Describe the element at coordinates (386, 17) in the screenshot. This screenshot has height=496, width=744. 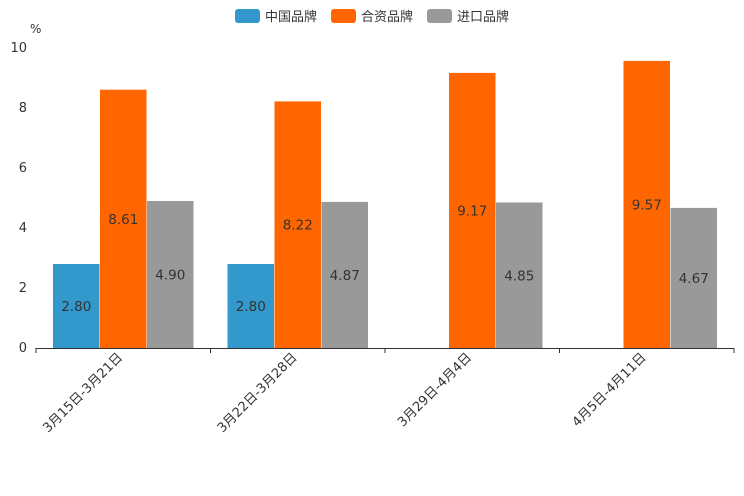
I see `legend-label-joint-venture-brand: 合资品牌` at that location.